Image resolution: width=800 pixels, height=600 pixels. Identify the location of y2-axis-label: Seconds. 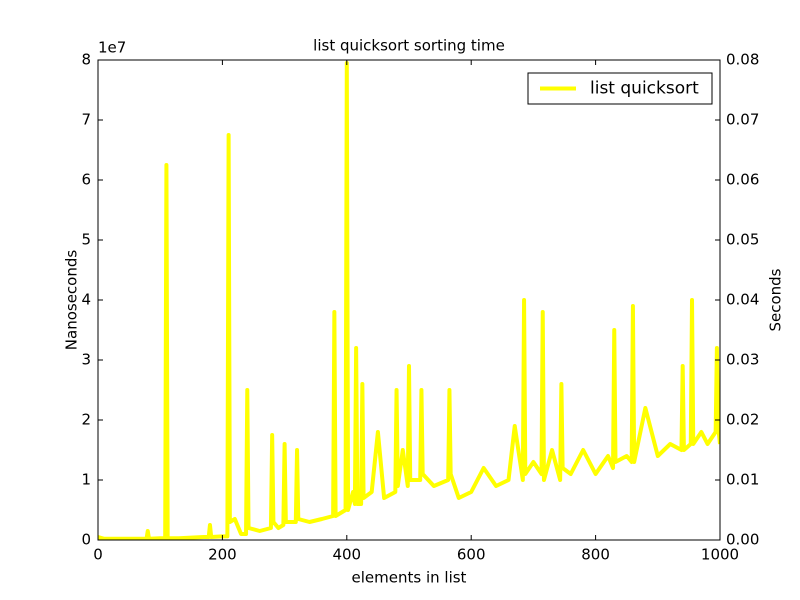
(776, 299).